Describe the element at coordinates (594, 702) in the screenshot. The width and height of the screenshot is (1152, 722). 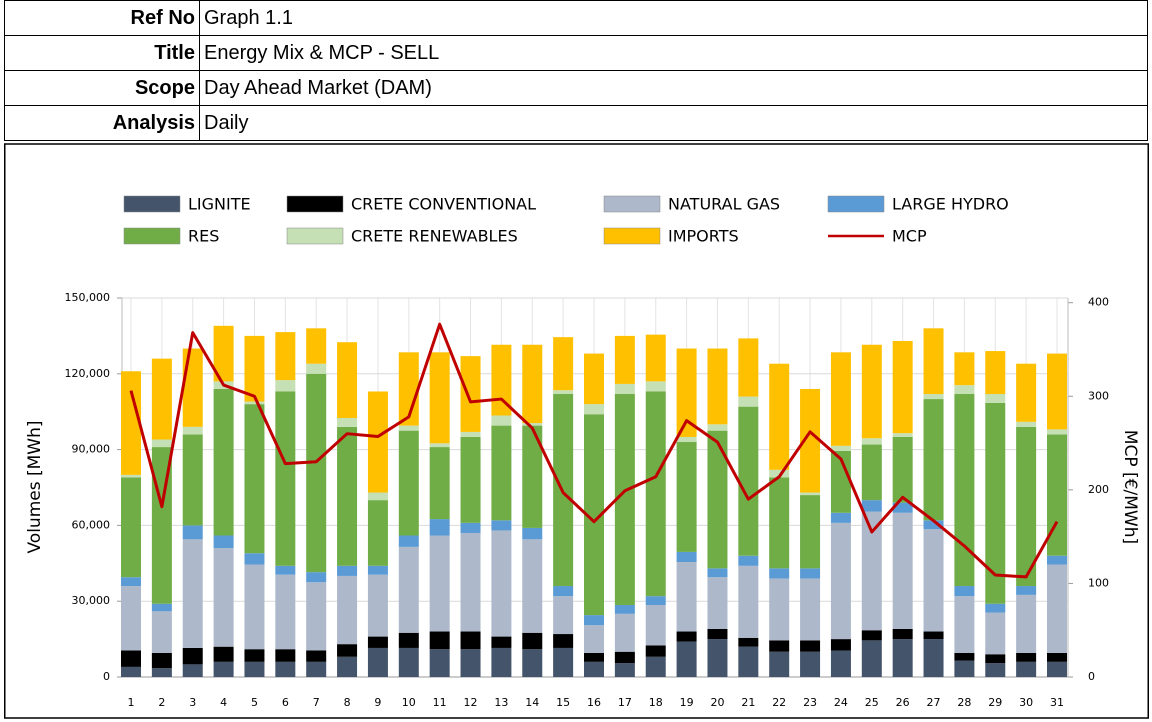
I see `x-tick-label: 16` at that location.